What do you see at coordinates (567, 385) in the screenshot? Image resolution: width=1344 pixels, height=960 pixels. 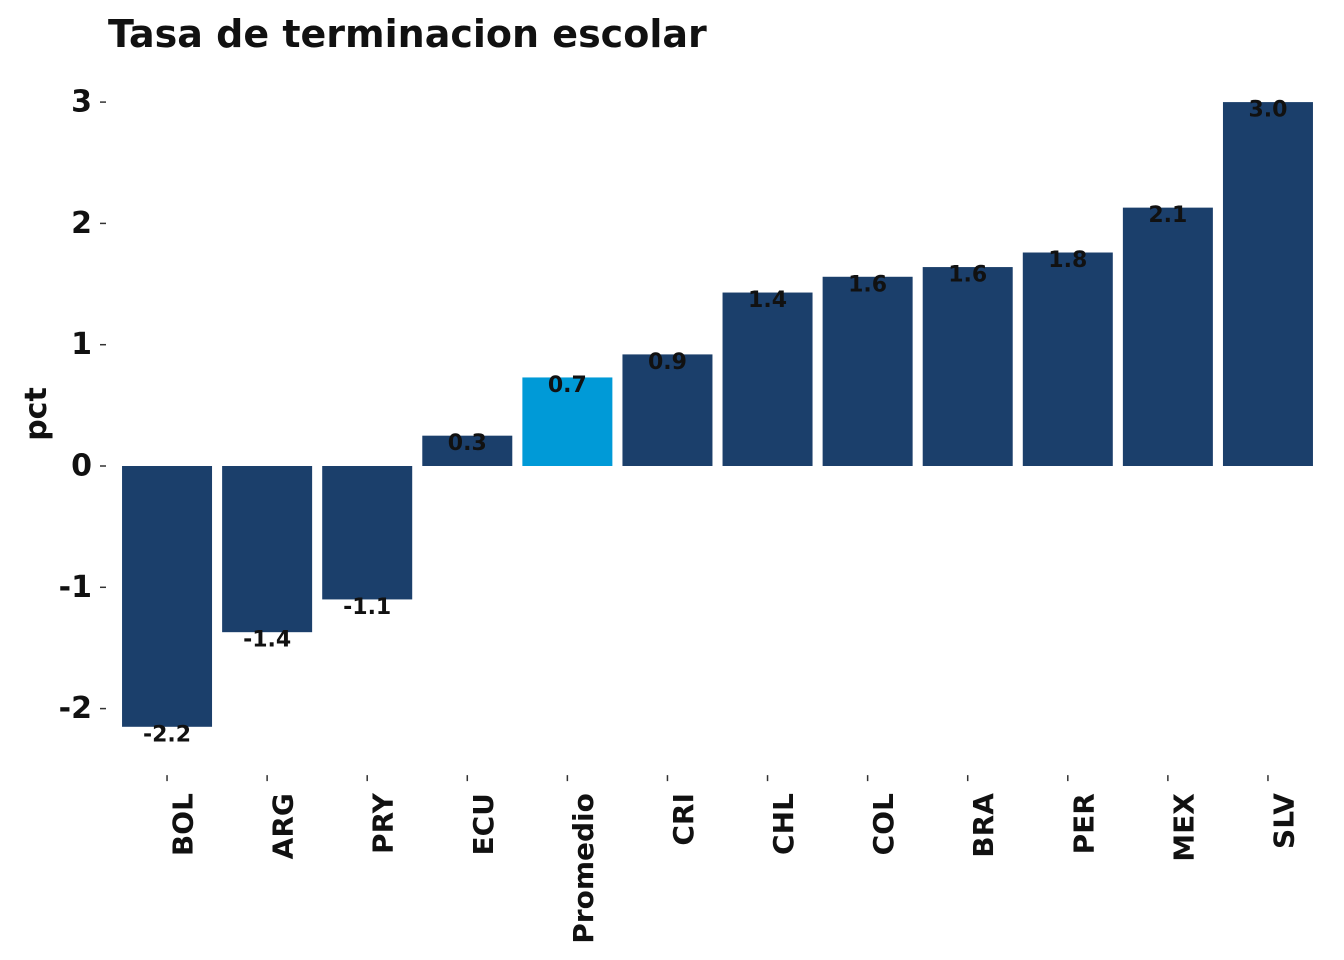 I see `data-label-promedio: 0.7` at bounding box center [567, 385].